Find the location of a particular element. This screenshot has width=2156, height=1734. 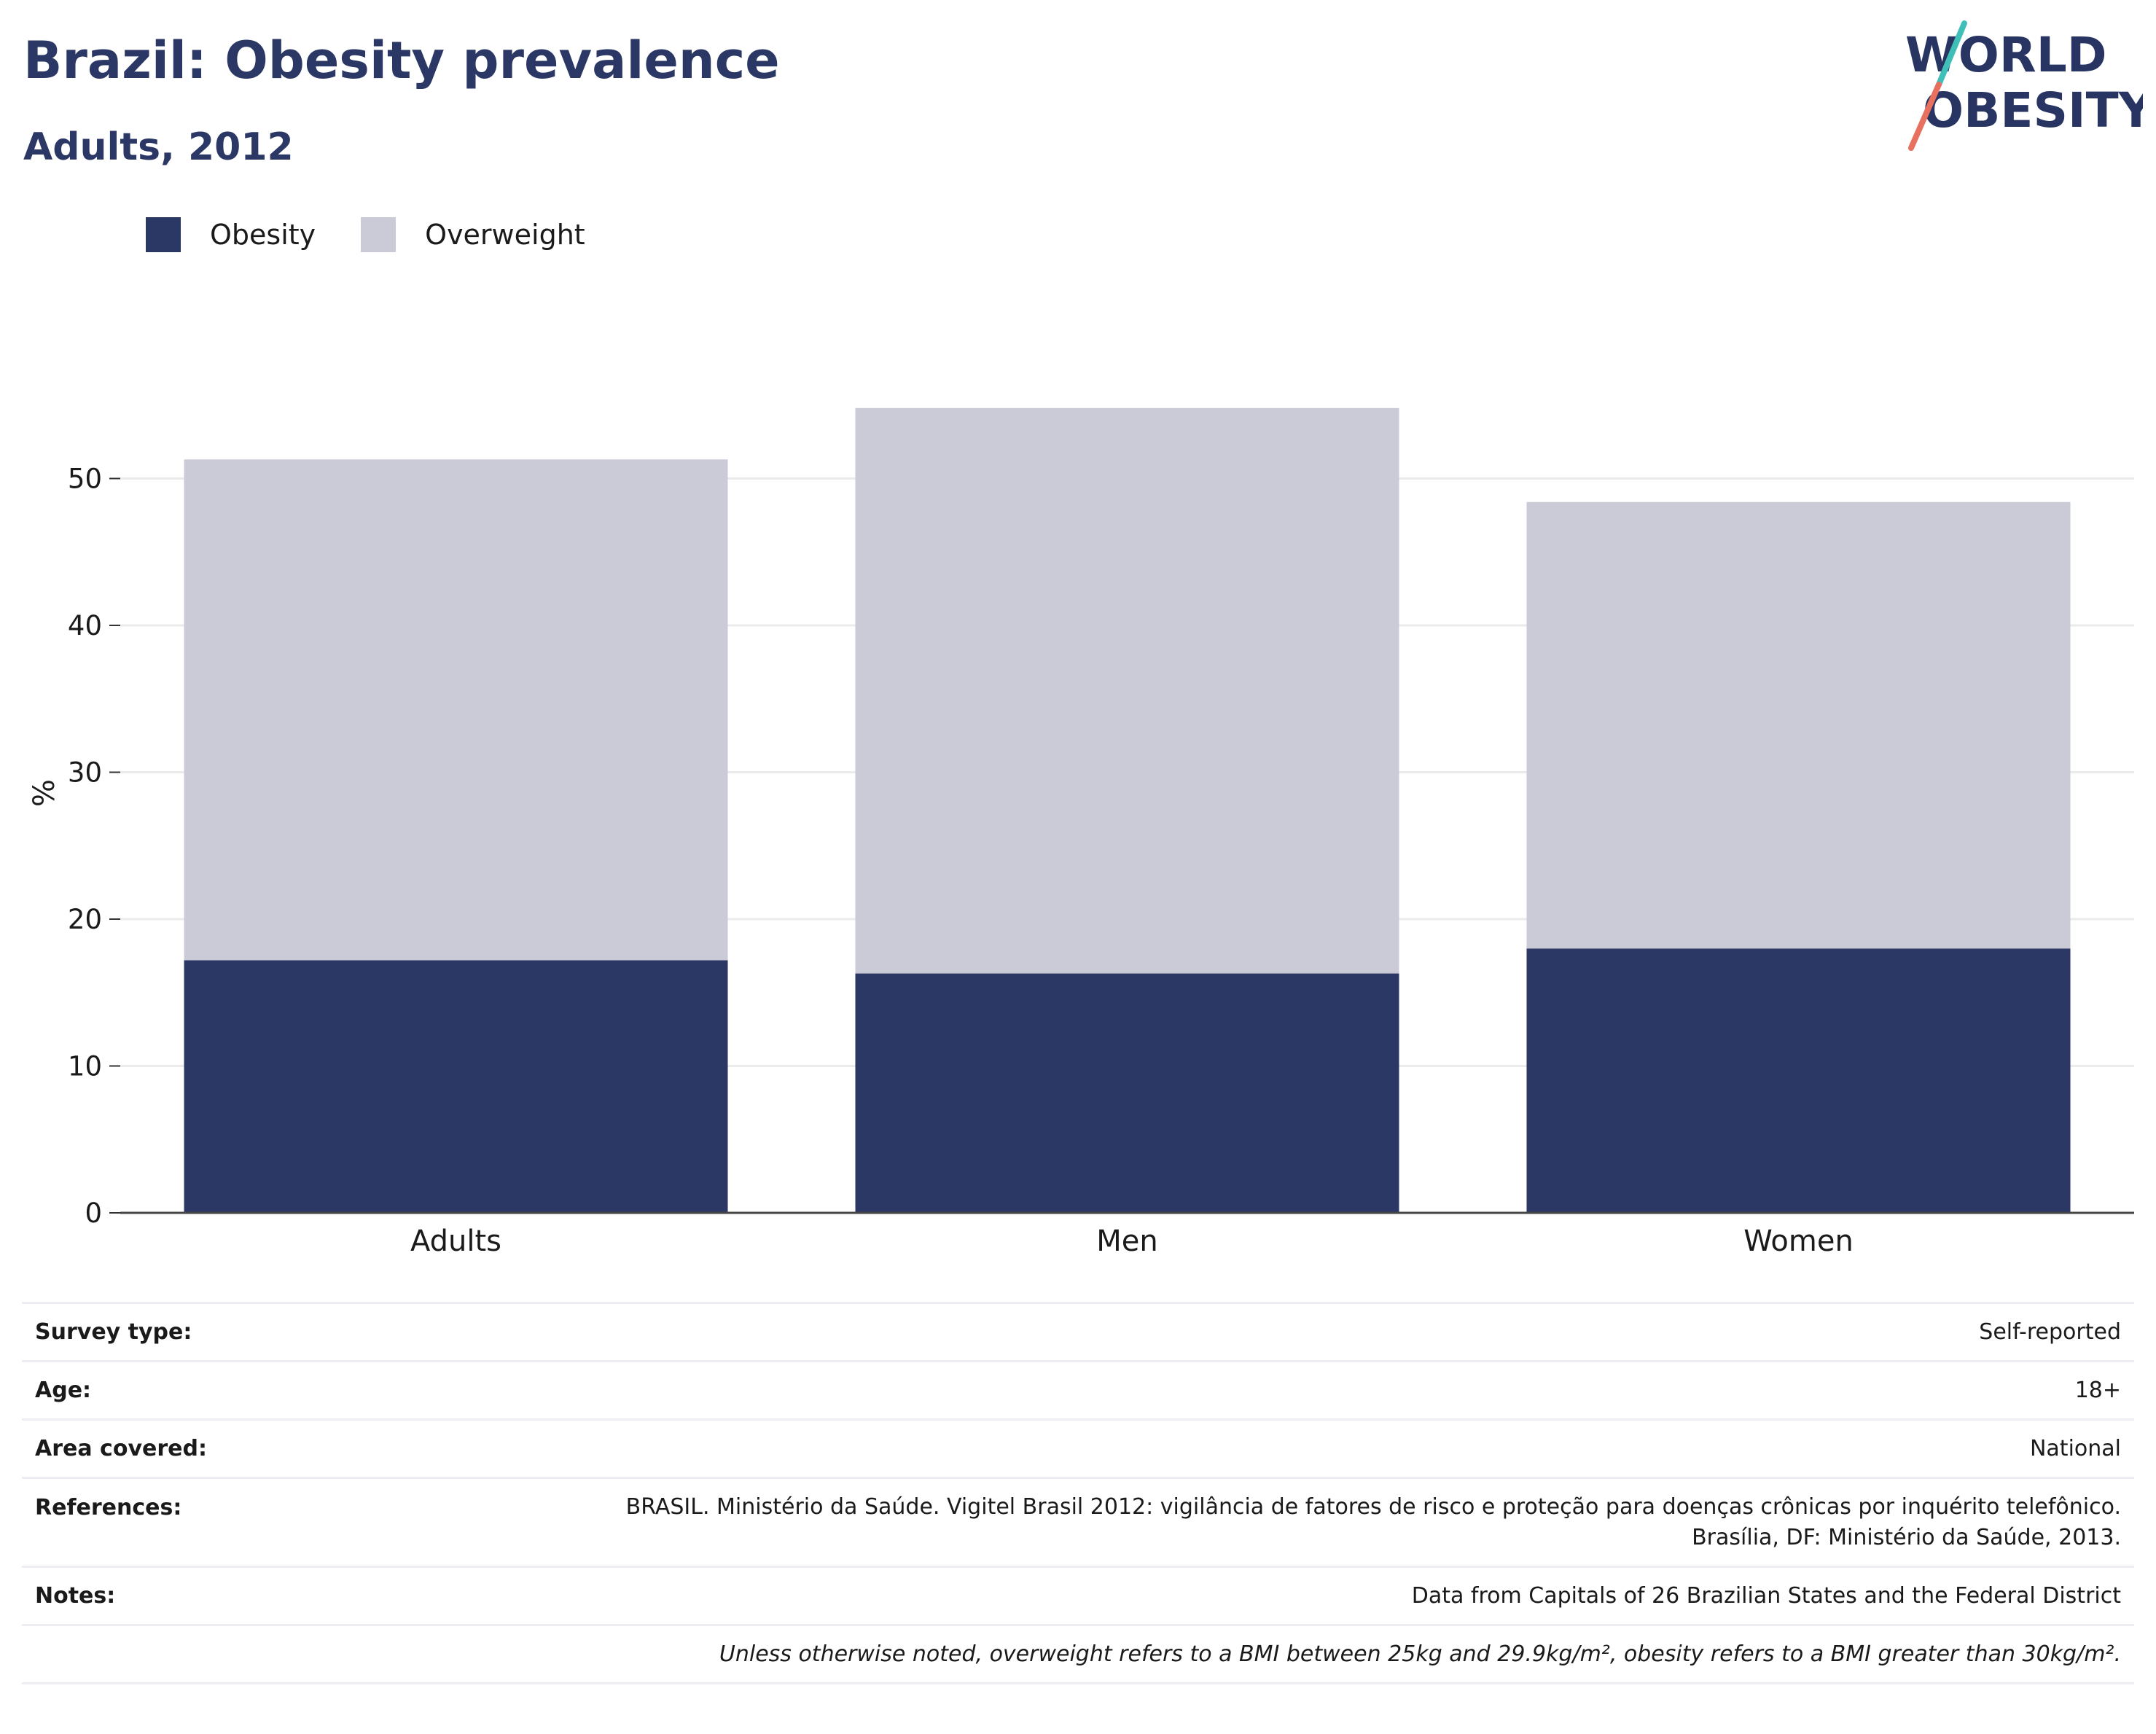

references-line2: Brasília, DF: Ministério da Saúde, 2013. is located at coordinates (1907, 1537).